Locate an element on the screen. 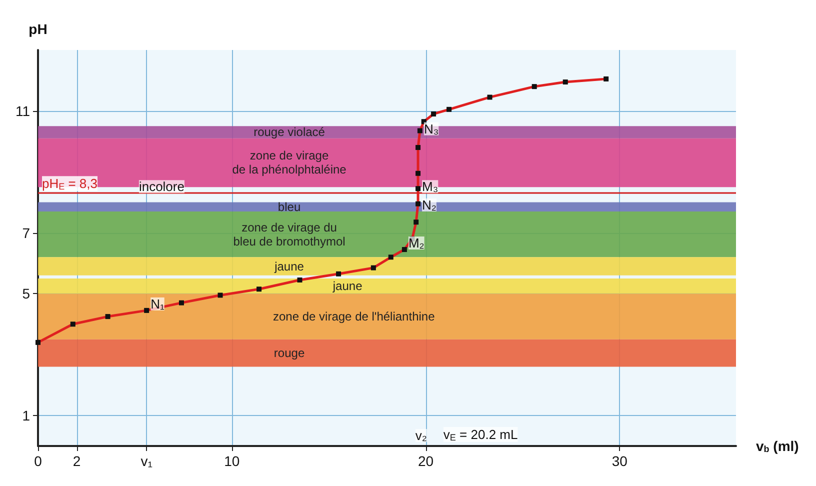  y-axis-title: pH is located at coordinates (38, 29).